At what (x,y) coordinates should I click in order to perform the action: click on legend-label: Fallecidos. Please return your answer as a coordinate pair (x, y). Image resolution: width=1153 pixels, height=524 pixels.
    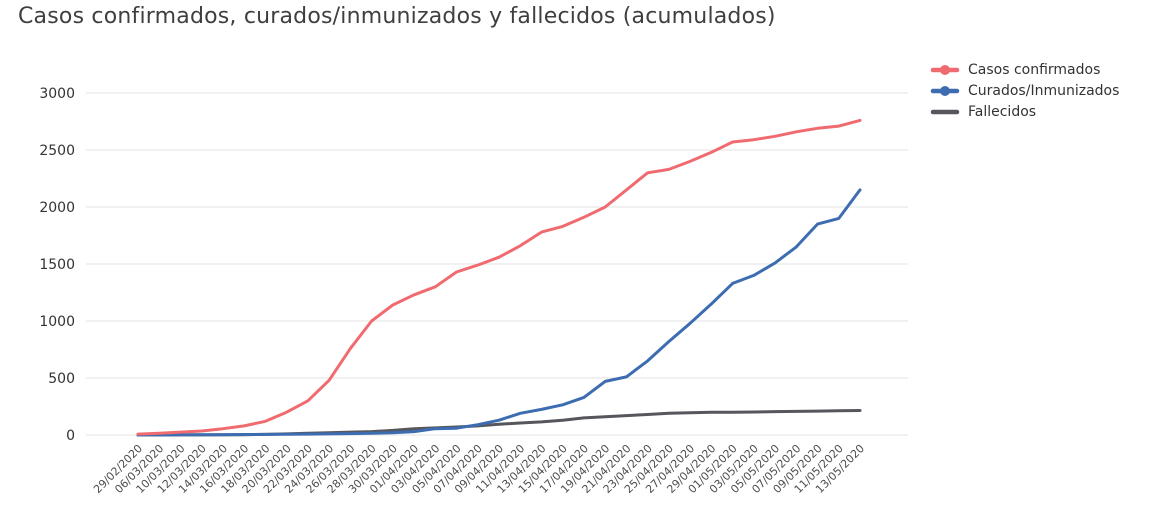
    Looking at the image, I should click on (1002, 112).